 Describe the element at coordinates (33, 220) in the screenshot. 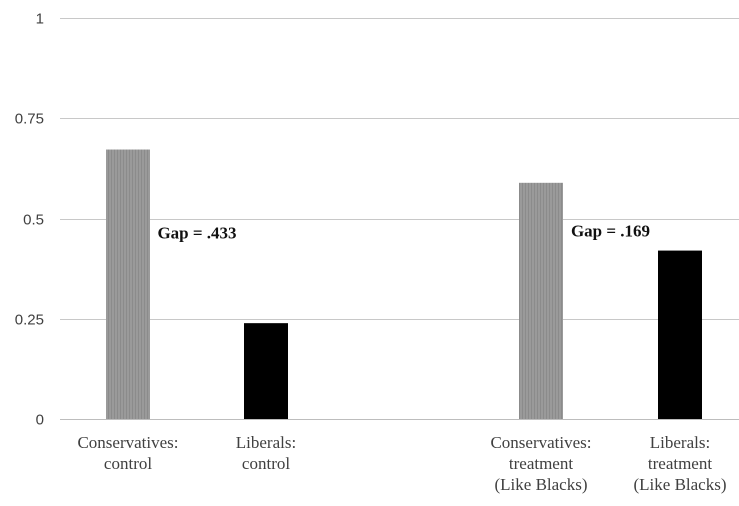

I see `y-tick-label: 0.5` at that location.